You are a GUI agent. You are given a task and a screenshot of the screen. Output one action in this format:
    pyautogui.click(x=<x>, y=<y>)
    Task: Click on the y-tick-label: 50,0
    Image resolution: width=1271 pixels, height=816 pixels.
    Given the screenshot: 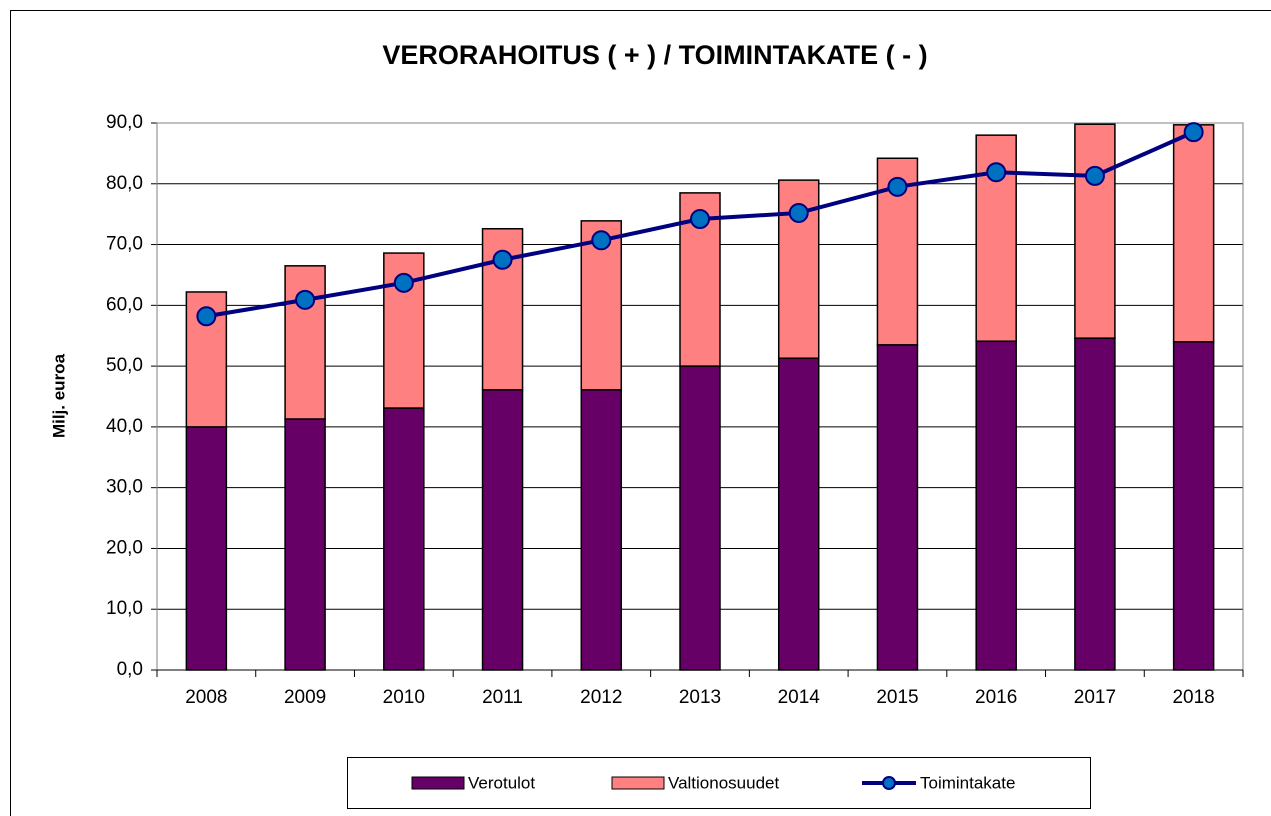 What is the action you would take?
    pyautogui.click(x=124, y=365)
    